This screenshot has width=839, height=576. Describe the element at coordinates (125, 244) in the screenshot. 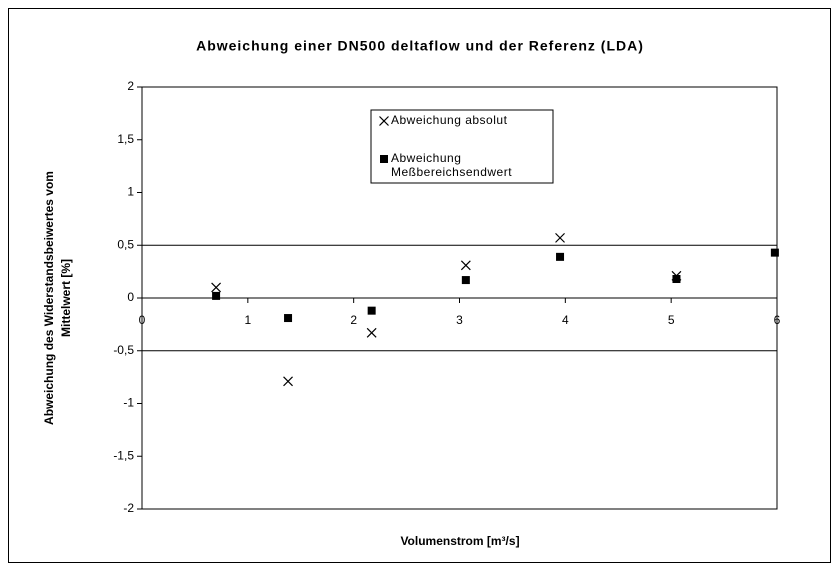

I see `y-tick-label: 0,5` at that location.